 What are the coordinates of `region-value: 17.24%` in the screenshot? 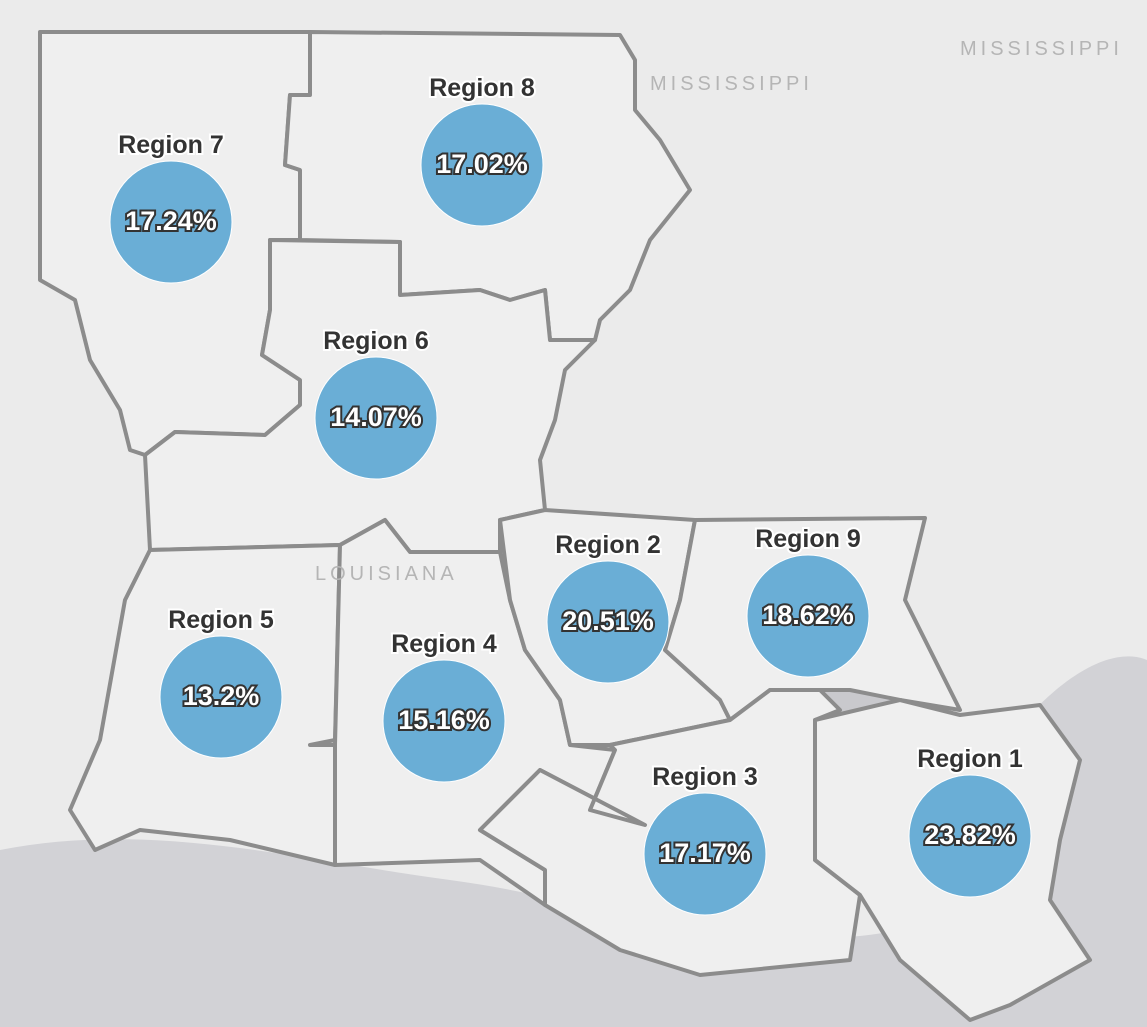 It's located at (171, 221).